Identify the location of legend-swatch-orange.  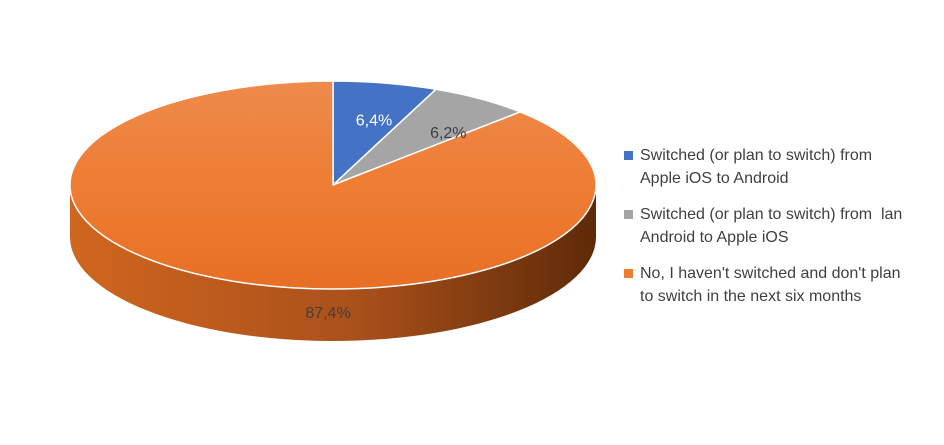
(628, 273).